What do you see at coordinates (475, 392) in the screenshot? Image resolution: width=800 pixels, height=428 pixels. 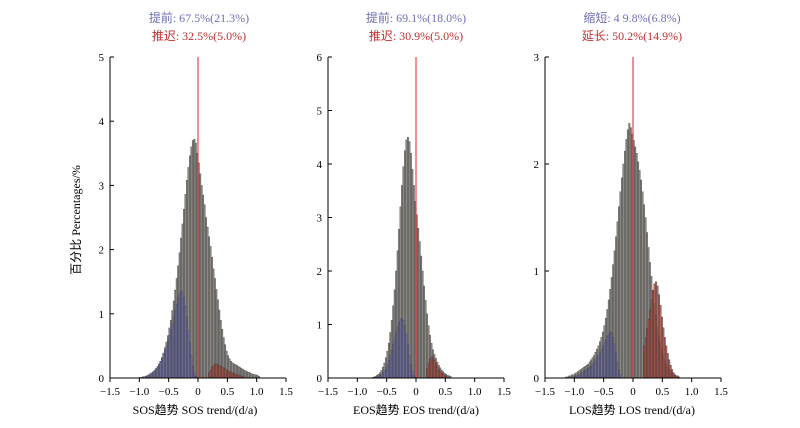 I see `eos-x-tick-label: 1.0` at bounding box center [475, 392].